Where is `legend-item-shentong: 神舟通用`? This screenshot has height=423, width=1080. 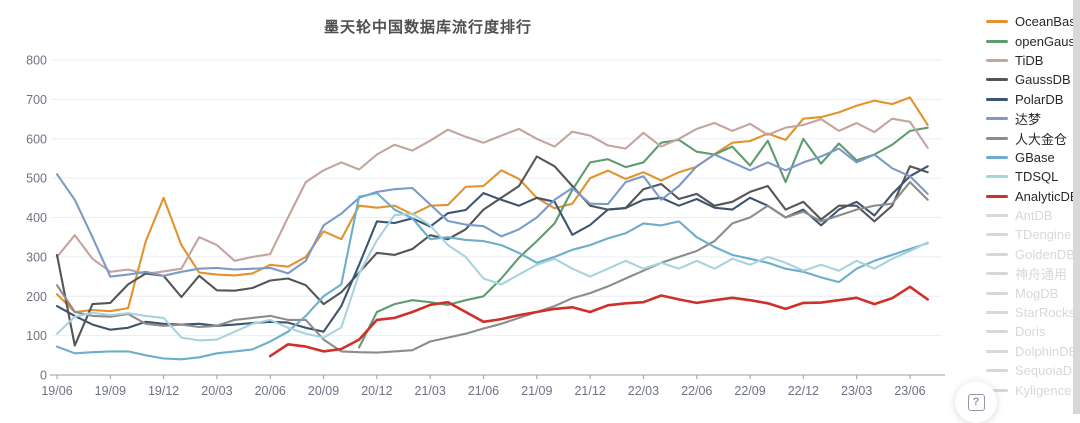
legend-item-shentong: 神舟通用 is located at coordinates (1033, 273).